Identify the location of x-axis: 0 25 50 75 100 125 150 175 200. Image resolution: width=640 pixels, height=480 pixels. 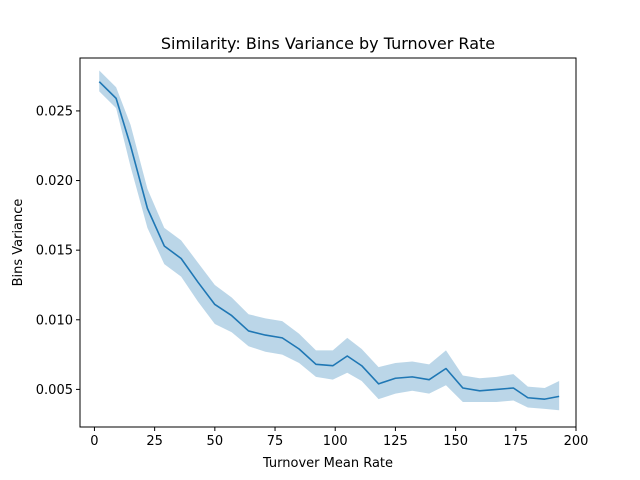
(339, 438).